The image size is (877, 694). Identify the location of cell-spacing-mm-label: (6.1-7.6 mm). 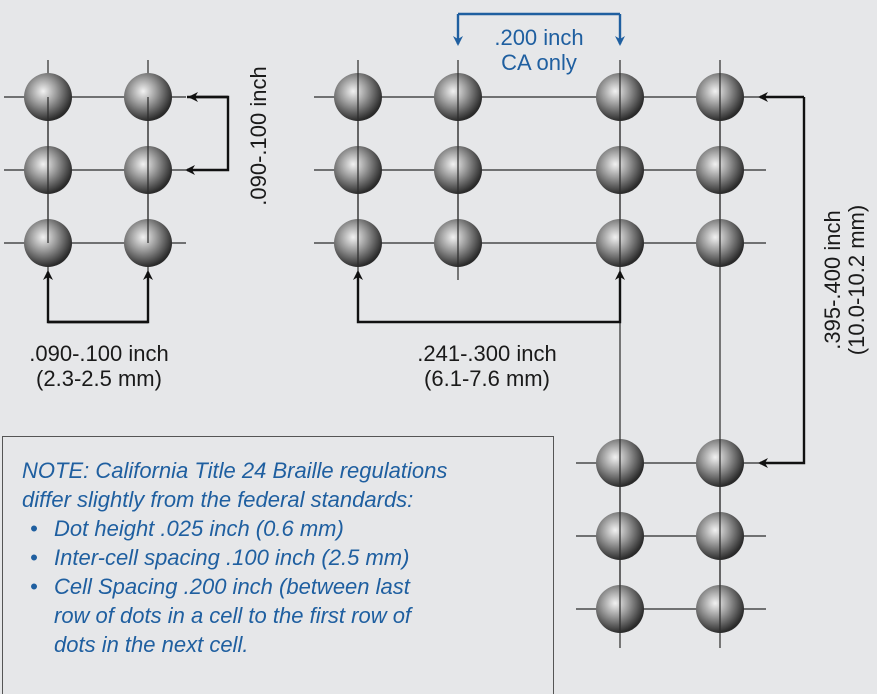
(487, 378).